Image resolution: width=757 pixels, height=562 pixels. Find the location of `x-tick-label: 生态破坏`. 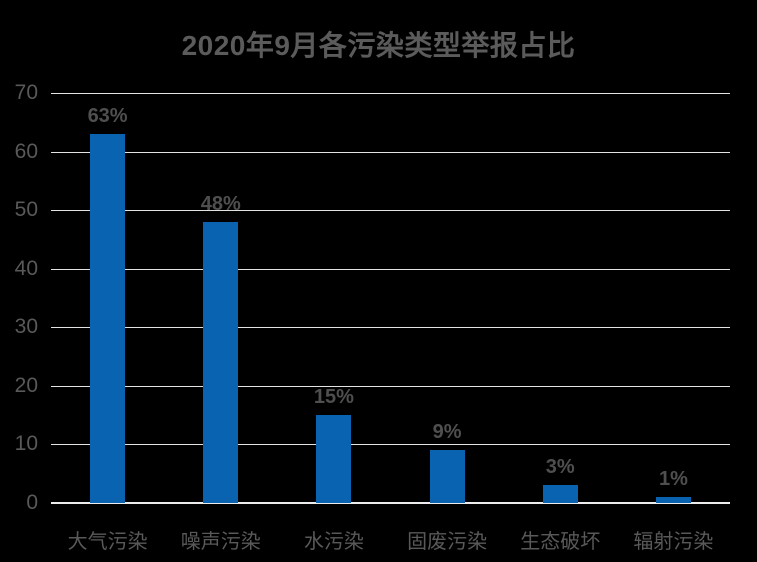

x-tick-label: 生态破坏 is located at coordinates (560, 542).